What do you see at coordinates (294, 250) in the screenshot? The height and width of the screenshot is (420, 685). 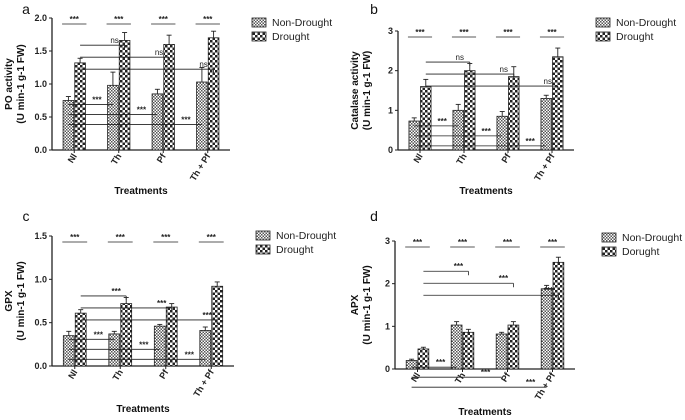 I see `legend-label-drought: Drought` at bounding box center [294, 250].